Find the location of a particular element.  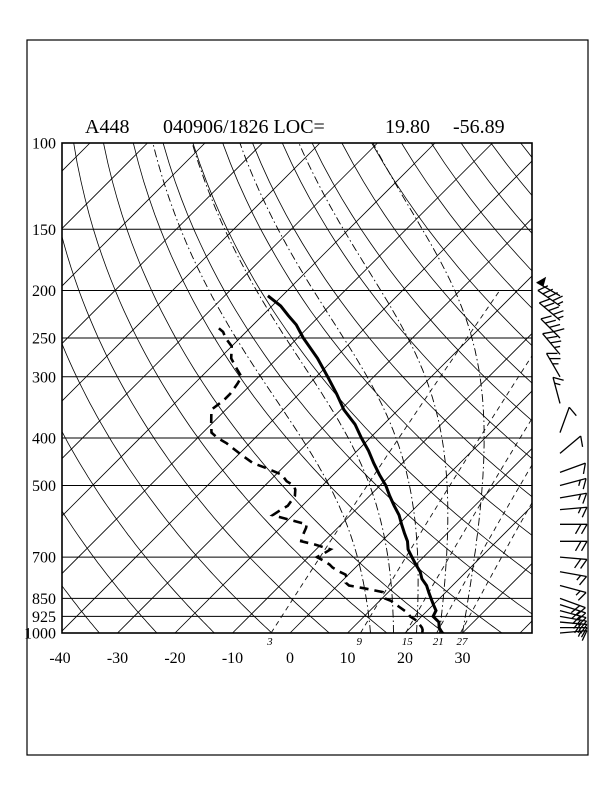

mixing-ratio-line is located at coordinates (468, 525).